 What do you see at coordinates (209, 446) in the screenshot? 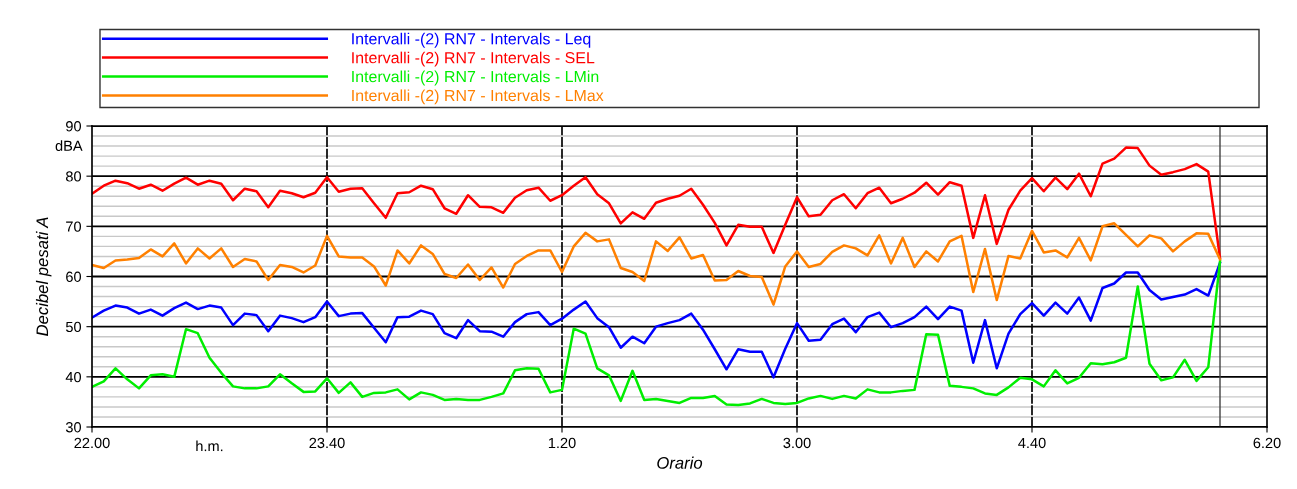
I see `text: h.m.` at bounding box center [209, 446].